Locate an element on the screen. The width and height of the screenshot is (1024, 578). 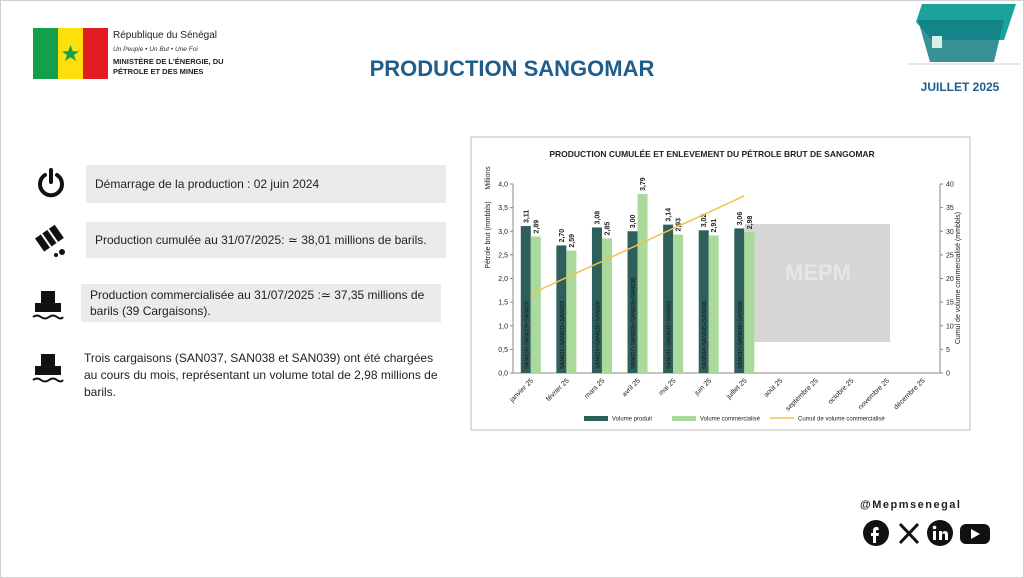
y2-tick-label: 15 is located at coordinates (950, 303).